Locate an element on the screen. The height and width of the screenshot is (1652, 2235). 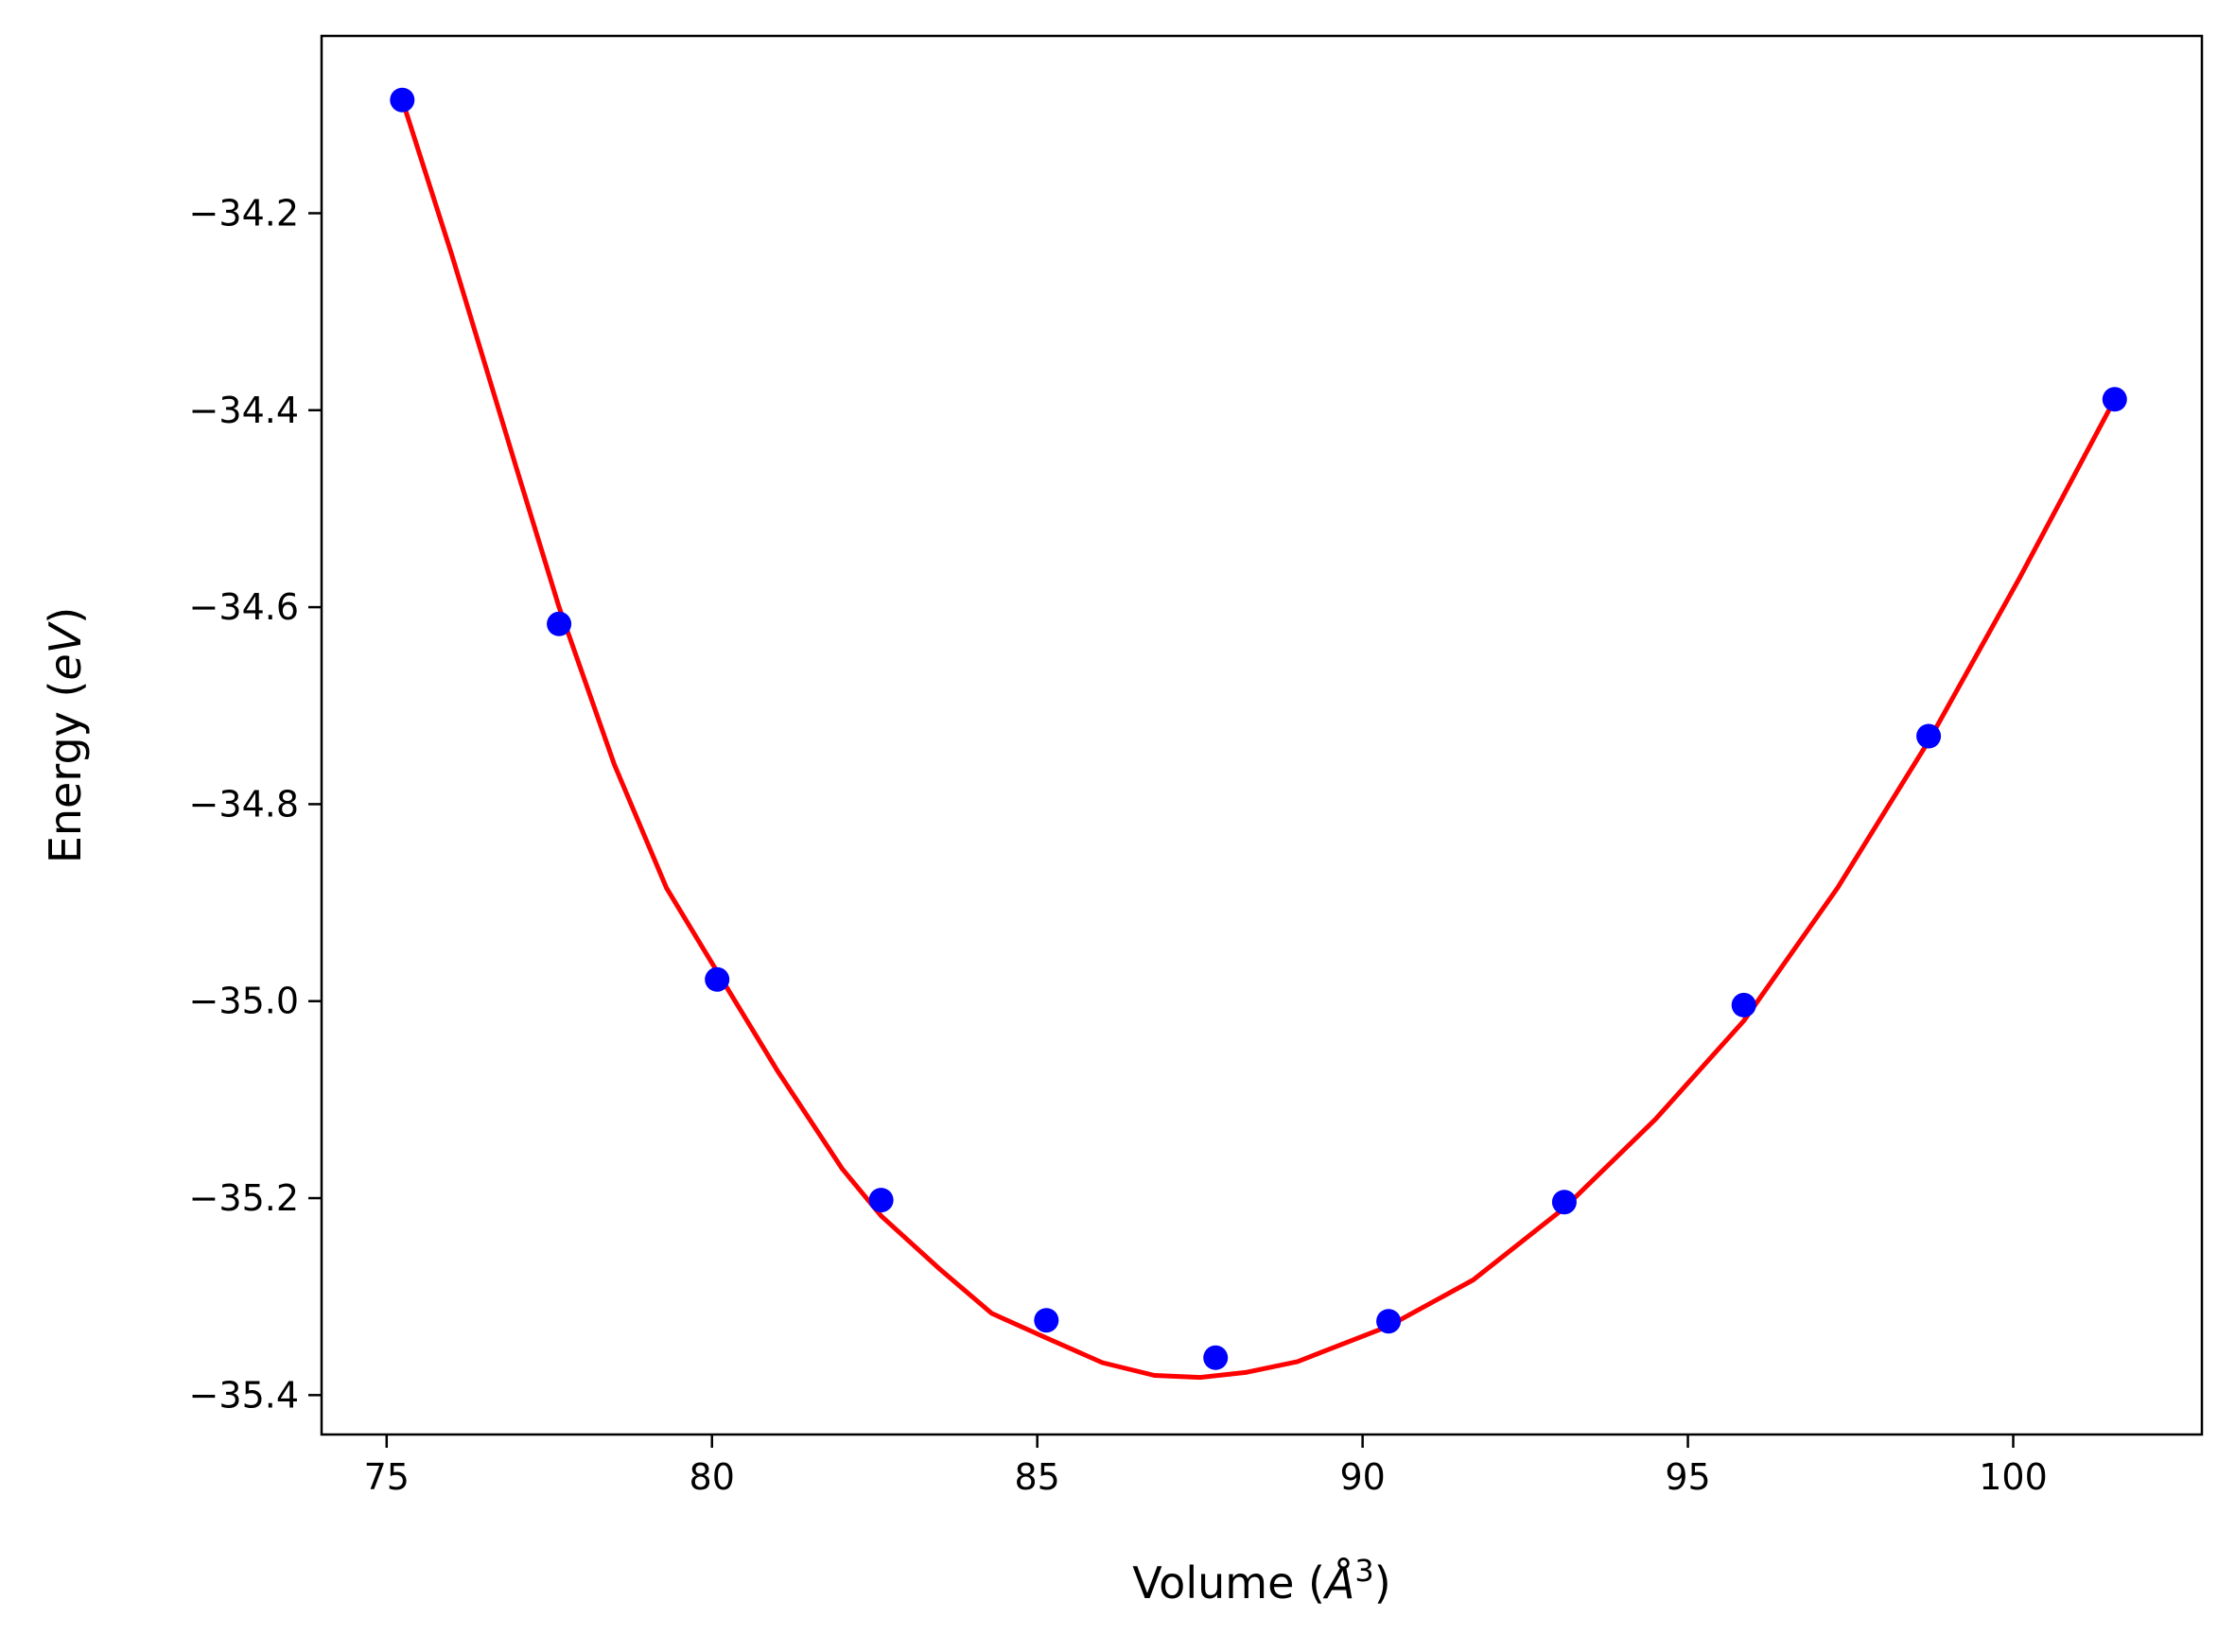
x-tick-label: 85 is located at coordinates (1036, 1477).